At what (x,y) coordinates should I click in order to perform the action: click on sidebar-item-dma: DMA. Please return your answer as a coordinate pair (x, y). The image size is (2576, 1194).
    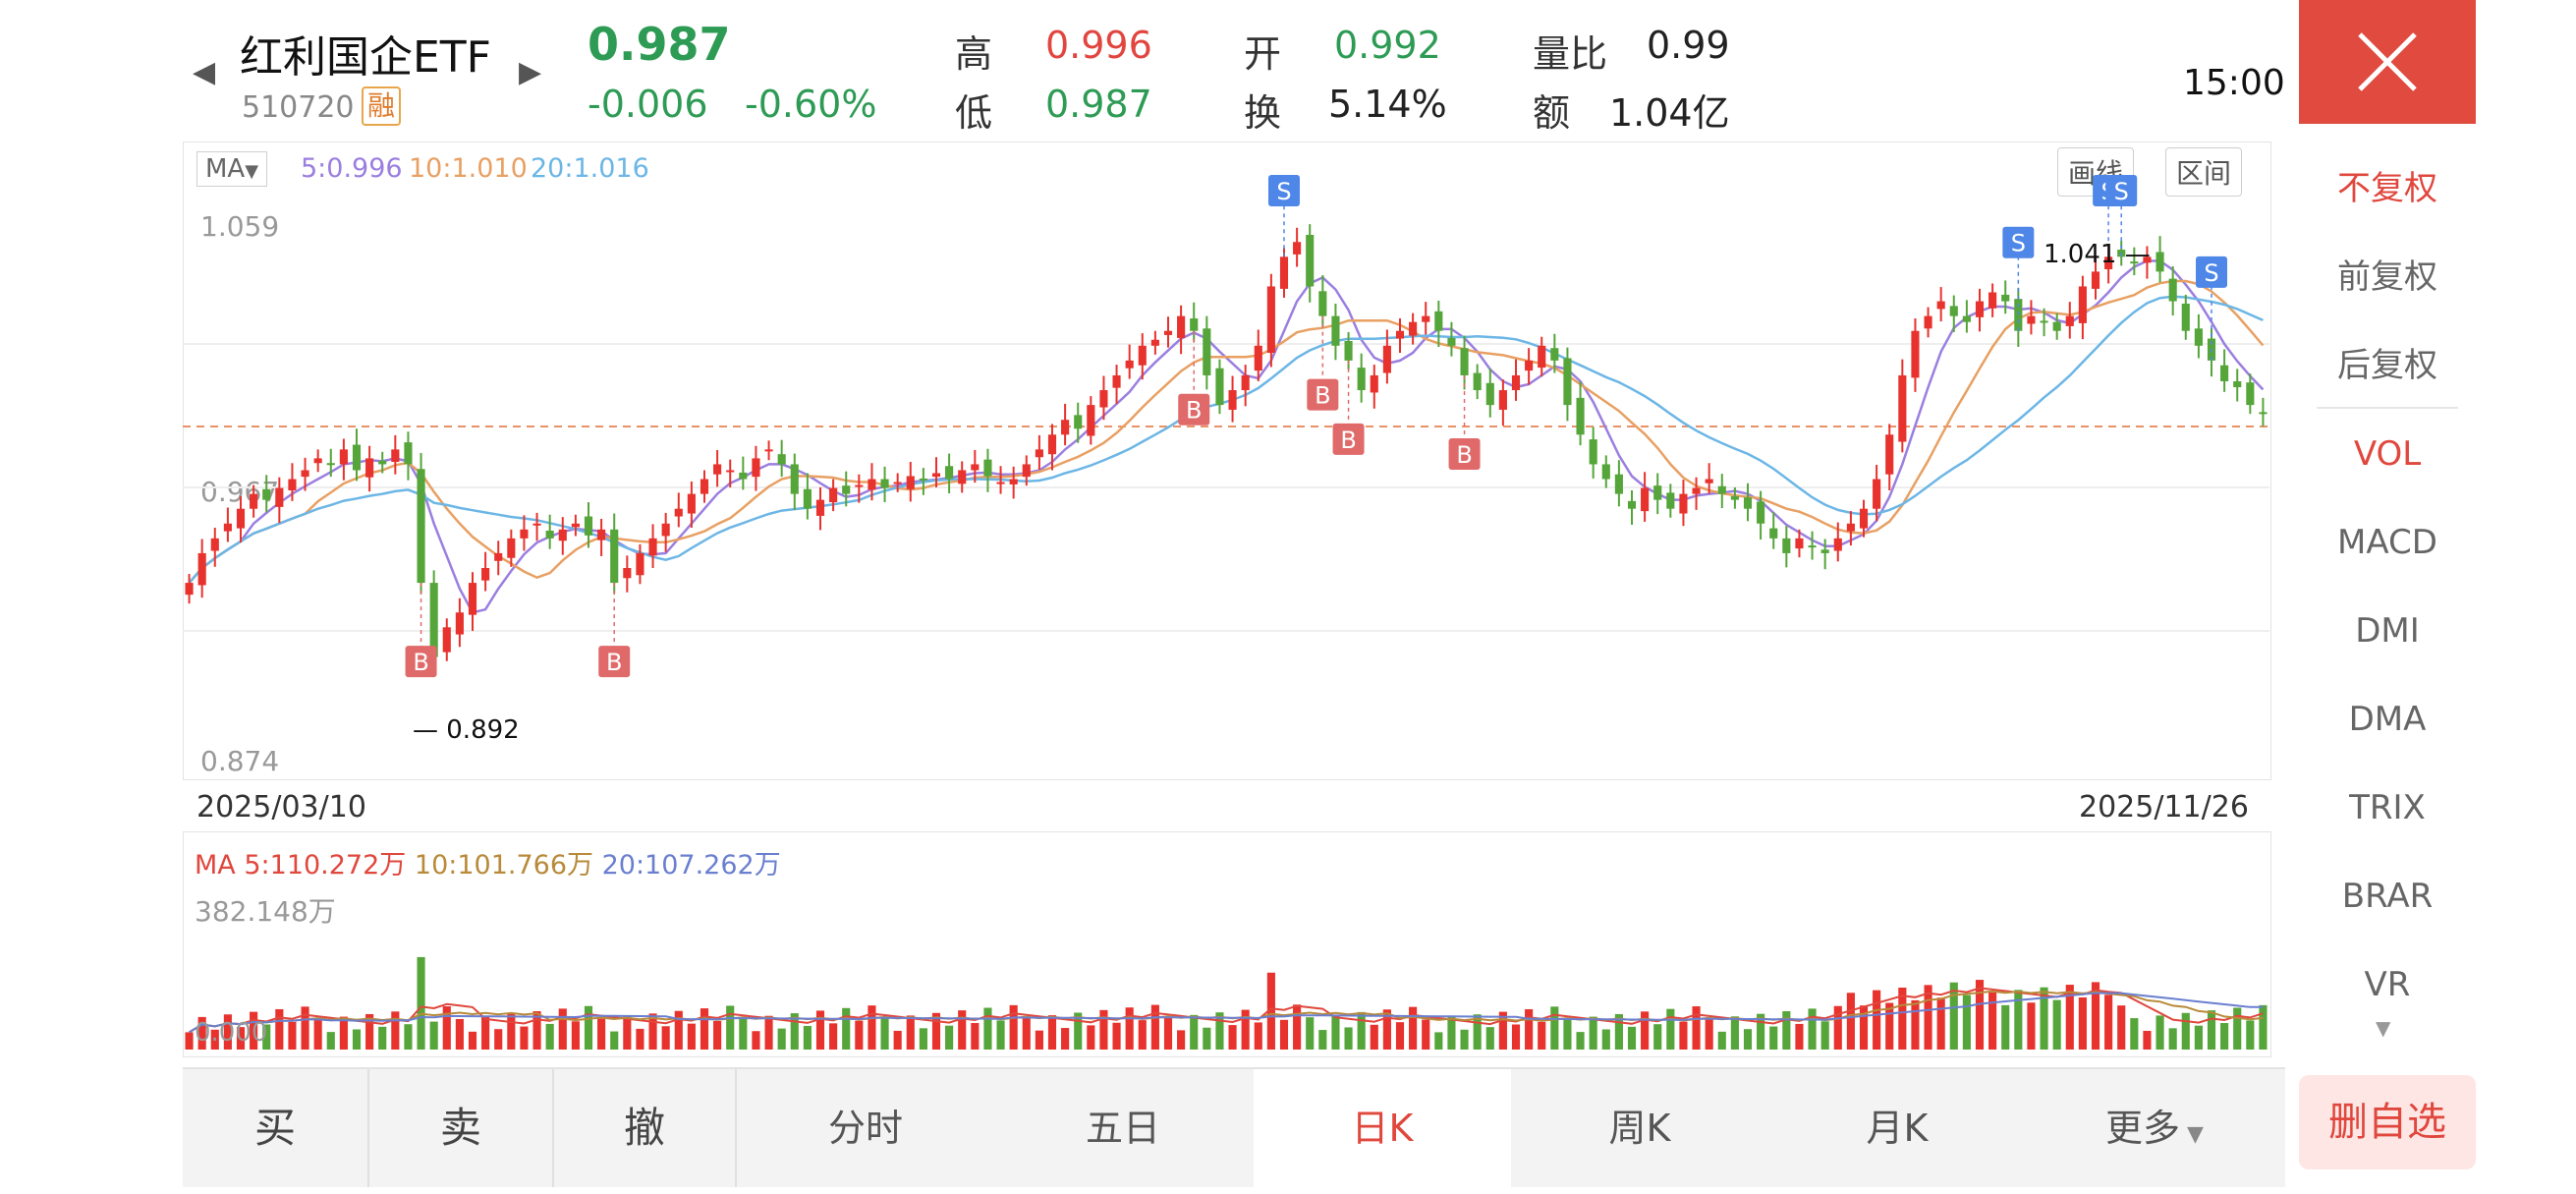
    Looking at the image, I should click on (2387, 719).